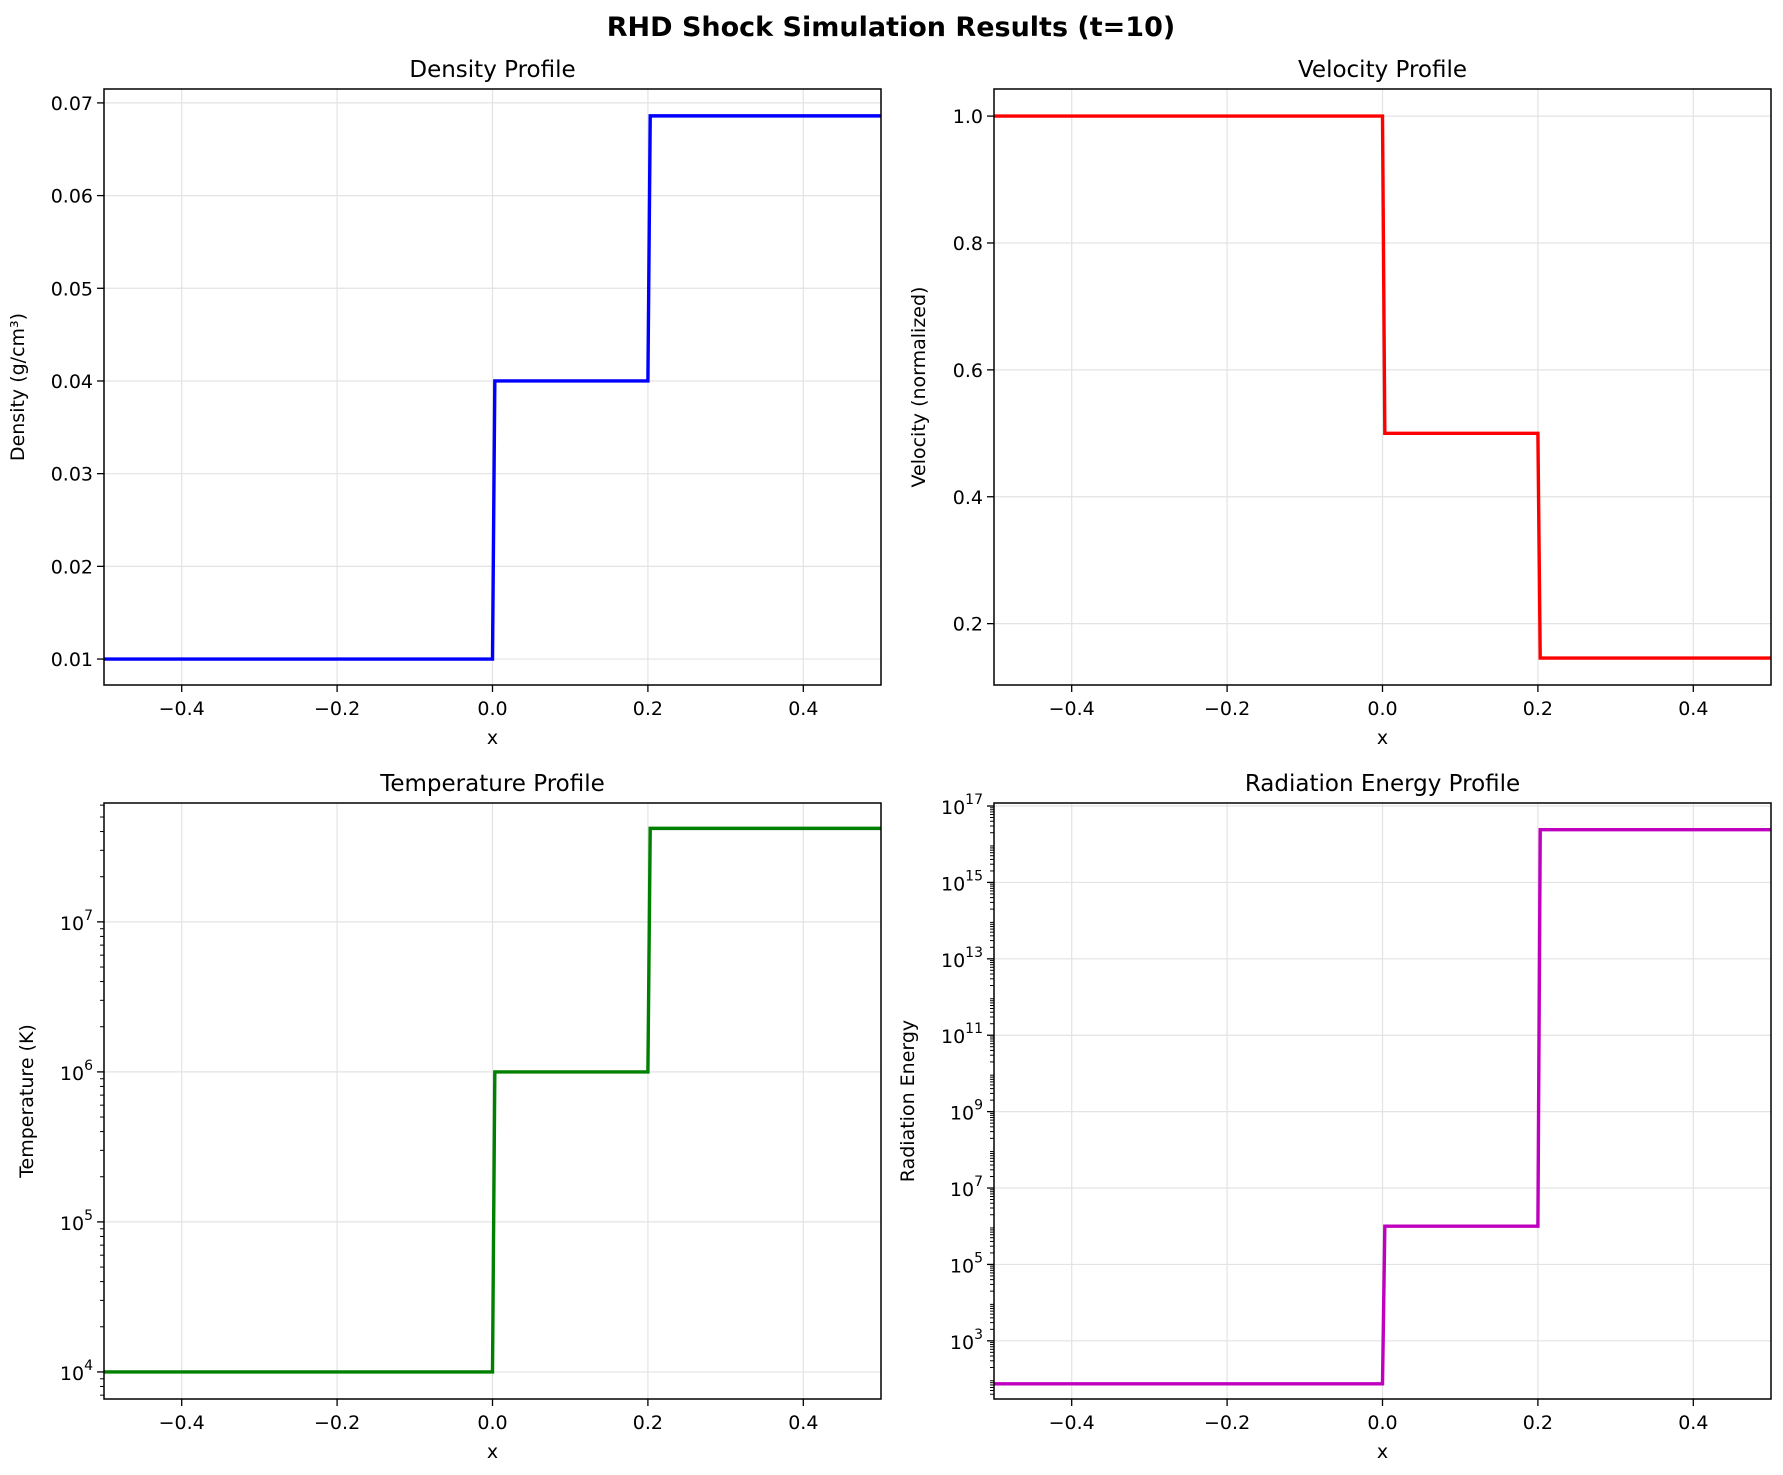 The image size is (1783, 1475). What do you see at coordinates (908, 1101) in the screenshot?
I see `y-axis-label: Radiation Energy` at bounding box center [908, 1101].